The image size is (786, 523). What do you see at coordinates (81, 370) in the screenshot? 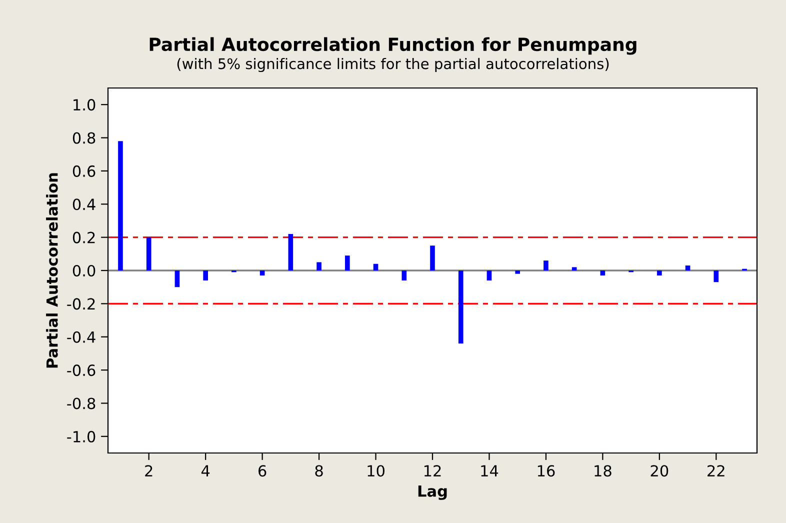
I see `y-tick-label: -0.6` at bounding box center [81, 370].